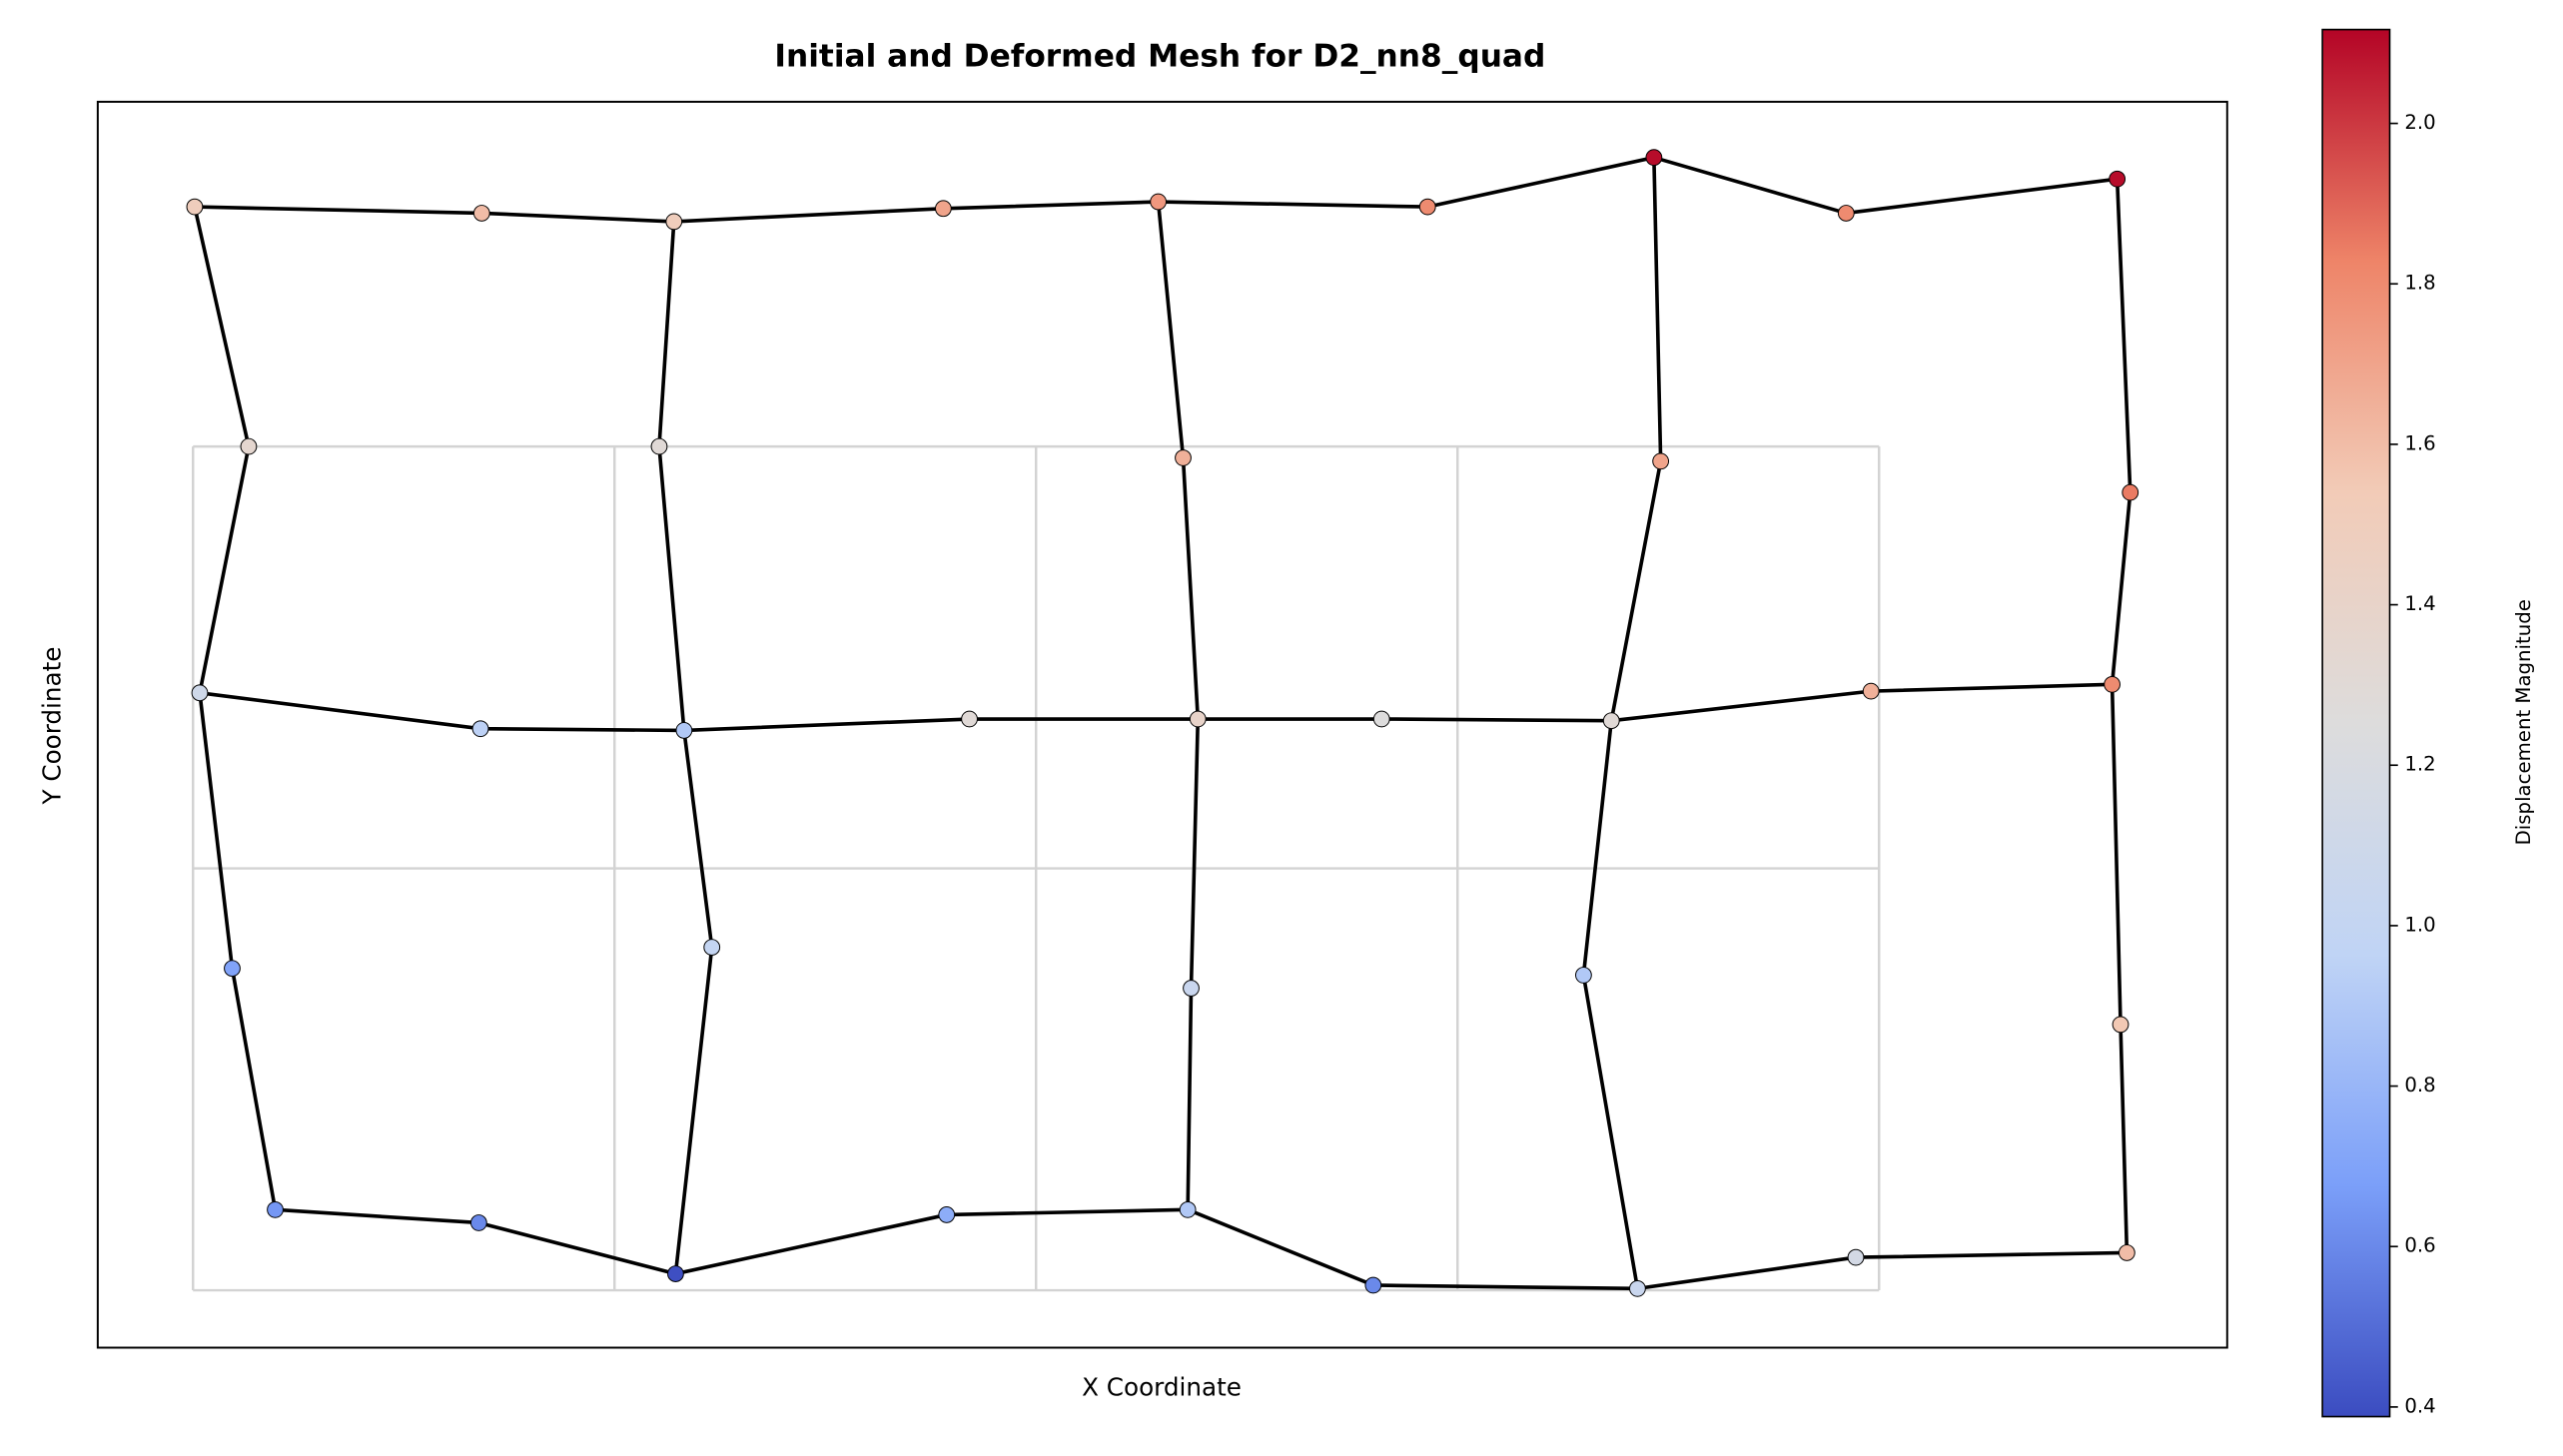 This screenshot has height=1456, width=2563. Describe the element at coordinates (2419, 1085) in the screenshot. I see `colorbar-tick-label: 0.8` at that location.